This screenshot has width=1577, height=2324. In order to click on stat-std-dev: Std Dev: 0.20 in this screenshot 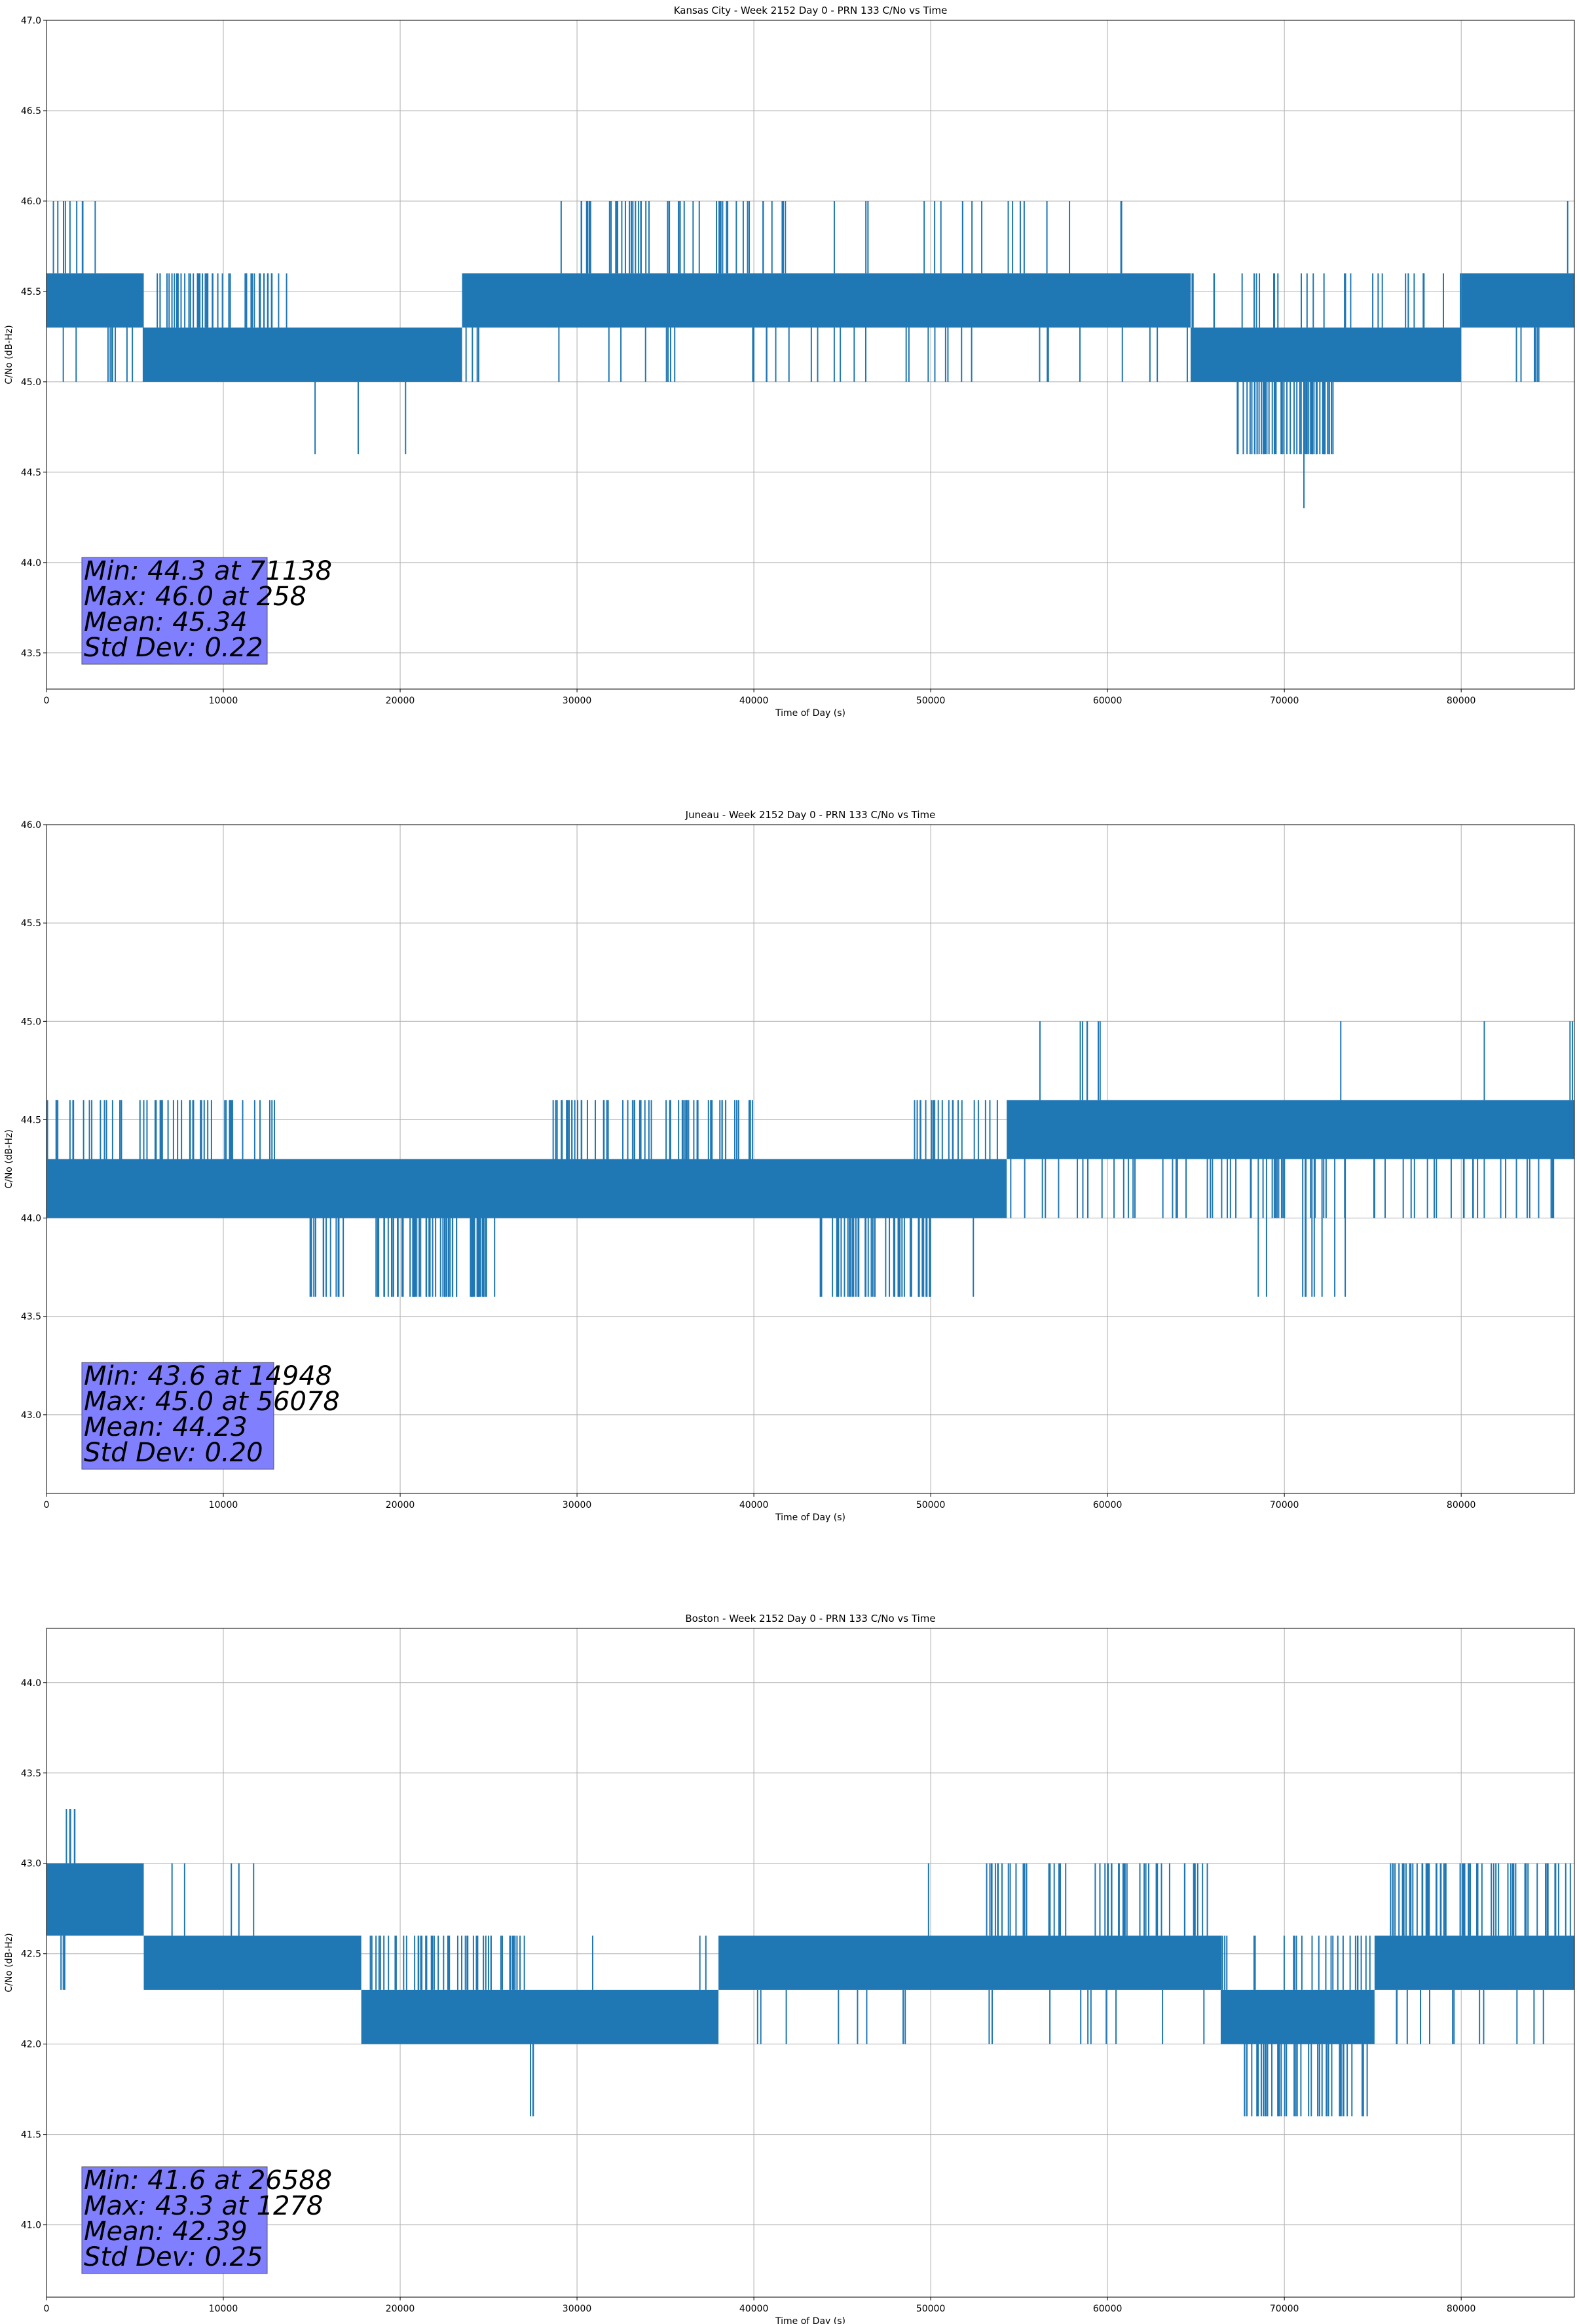, I will do `click(173, 1453)`.